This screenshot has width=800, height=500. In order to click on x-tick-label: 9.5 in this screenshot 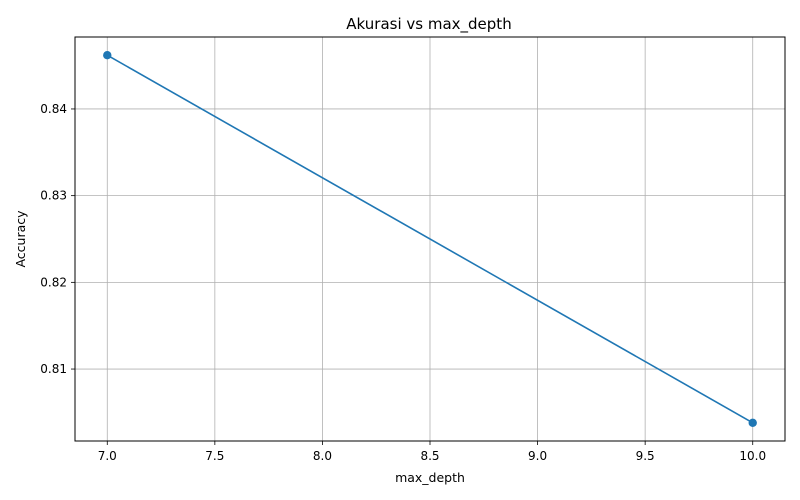, I will do `click(645, 456)`.